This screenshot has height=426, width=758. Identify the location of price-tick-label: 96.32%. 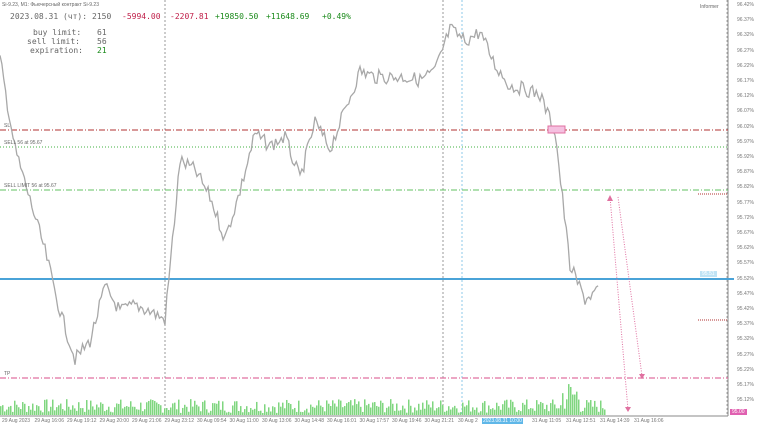
(745, 35).